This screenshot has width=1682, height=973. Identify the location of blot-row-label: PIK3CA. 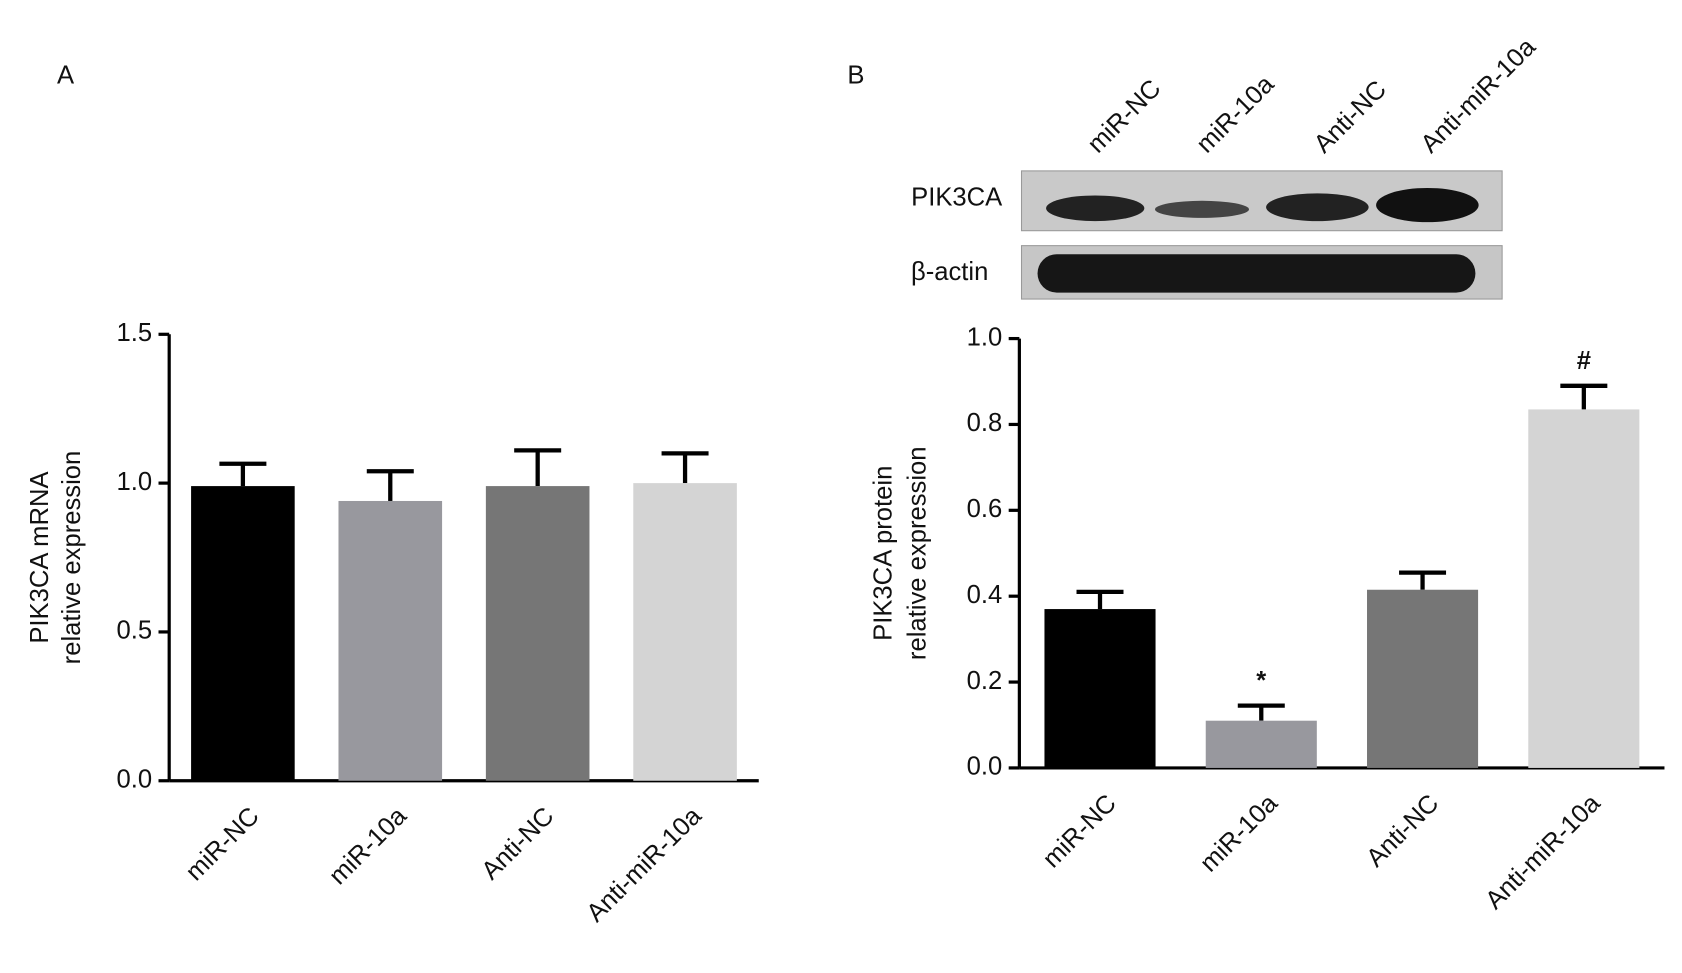
(957, 197).